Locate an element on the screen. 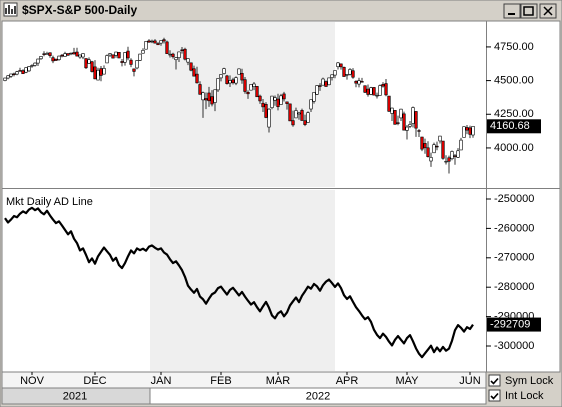 The width and height of the screenshot is (562, 407). year-cell is located at coordinates (318, 396).